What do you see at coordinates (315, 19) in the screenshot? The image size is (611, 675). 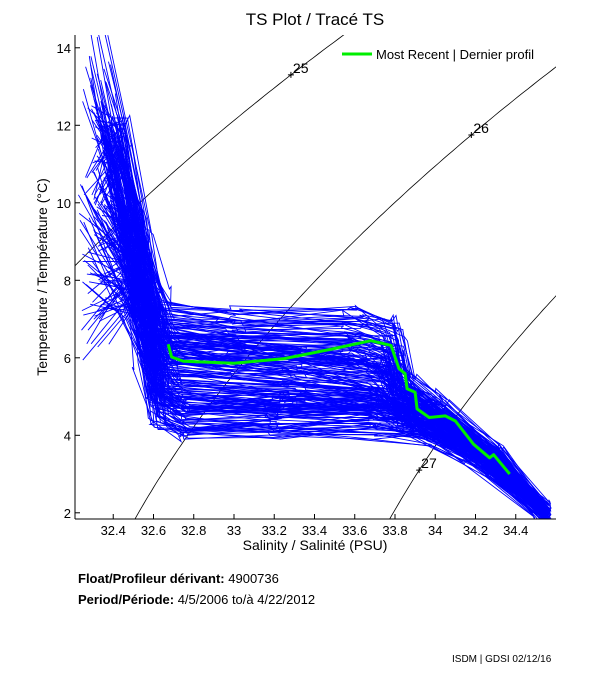 I see `chart-title: TS Plot / Tracé TS` at bounding box center [315, 19].